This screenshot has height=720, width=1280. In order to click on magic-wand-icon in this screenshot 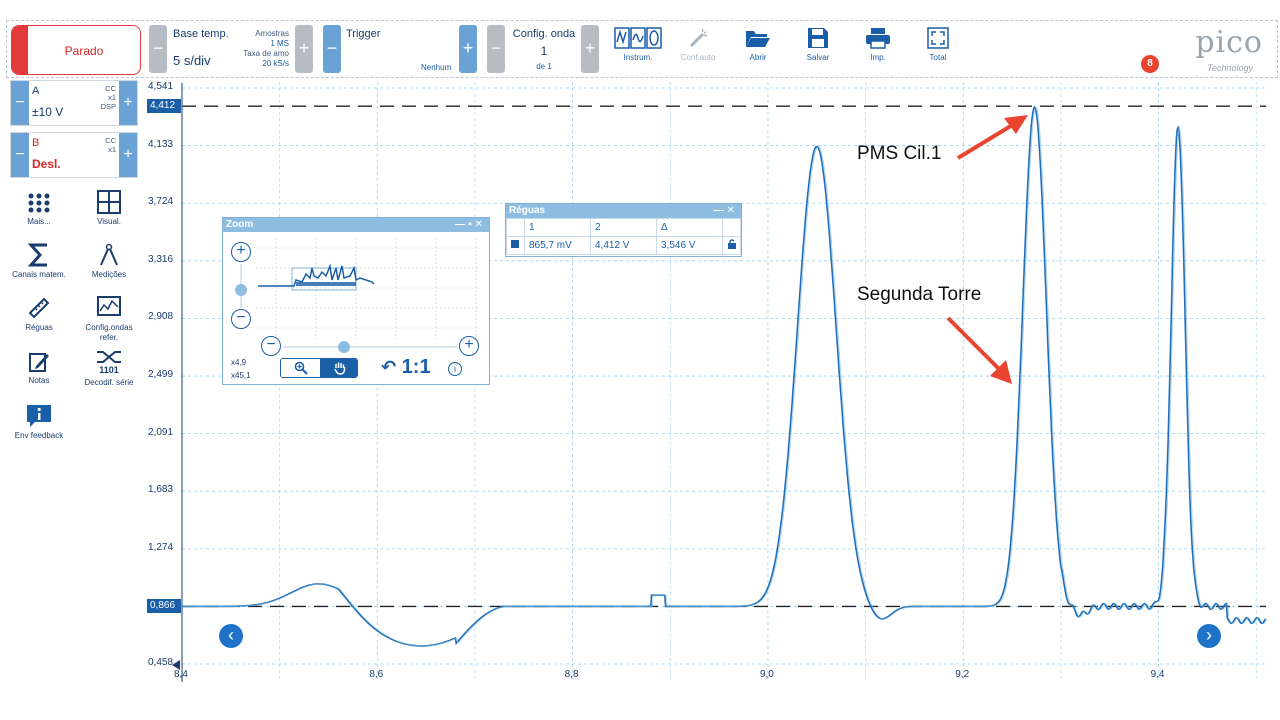, I will do `click(698, 38)`.